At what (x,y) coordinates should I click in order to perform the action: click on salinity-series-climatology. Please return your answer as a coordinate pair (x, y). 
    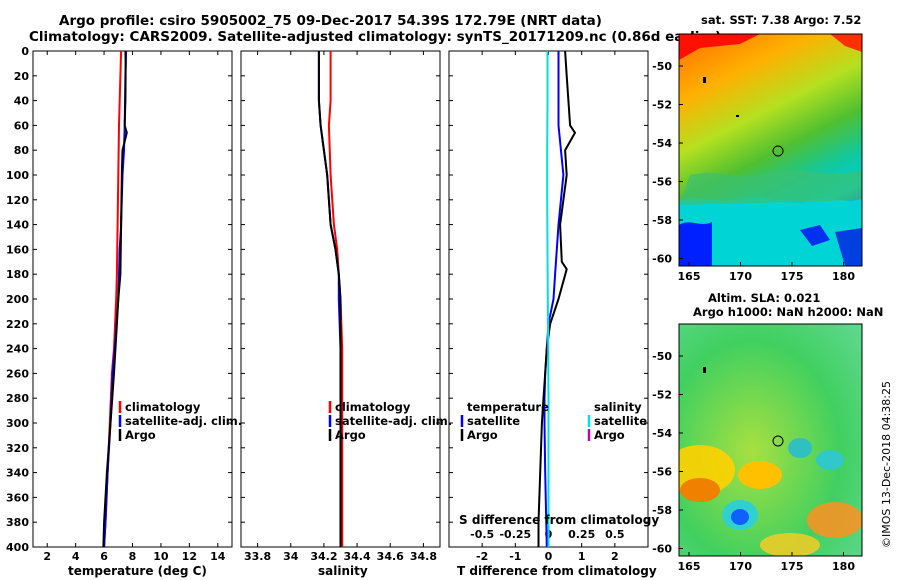
    Looking at the image, I should click on (335, 299).